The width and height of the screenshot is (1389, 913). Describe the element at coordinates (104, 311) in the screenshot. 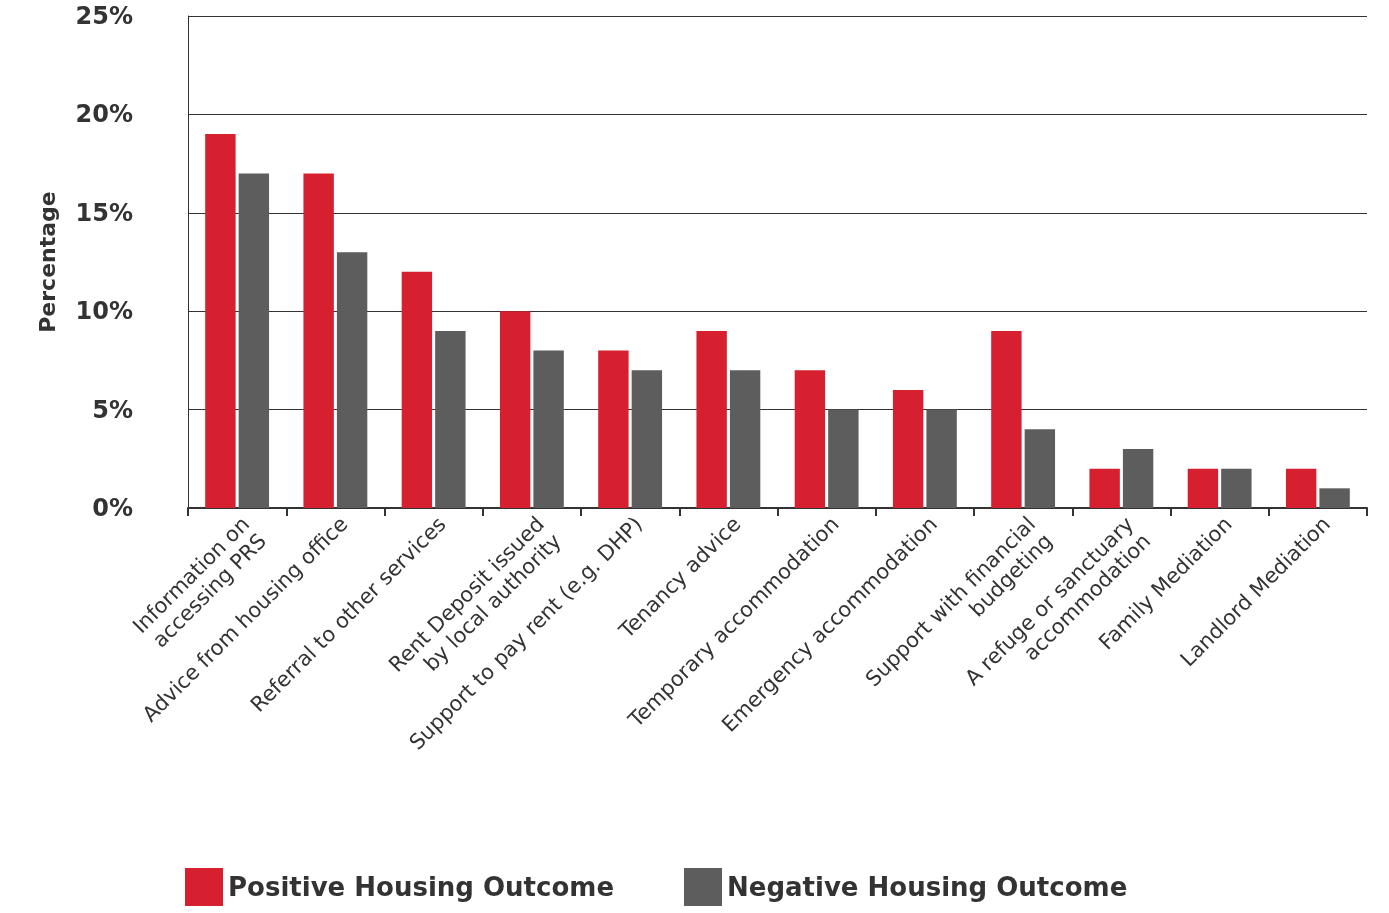

I see `y-tick-label: 10%` at that location.